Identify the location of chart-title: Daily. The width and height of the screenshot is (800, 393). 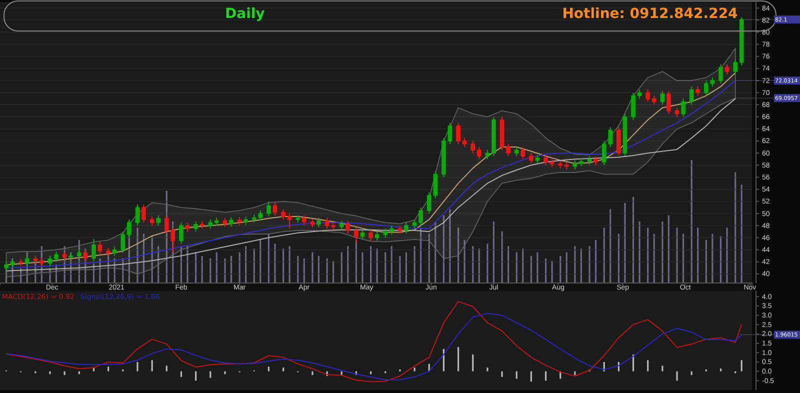
(245, 14).